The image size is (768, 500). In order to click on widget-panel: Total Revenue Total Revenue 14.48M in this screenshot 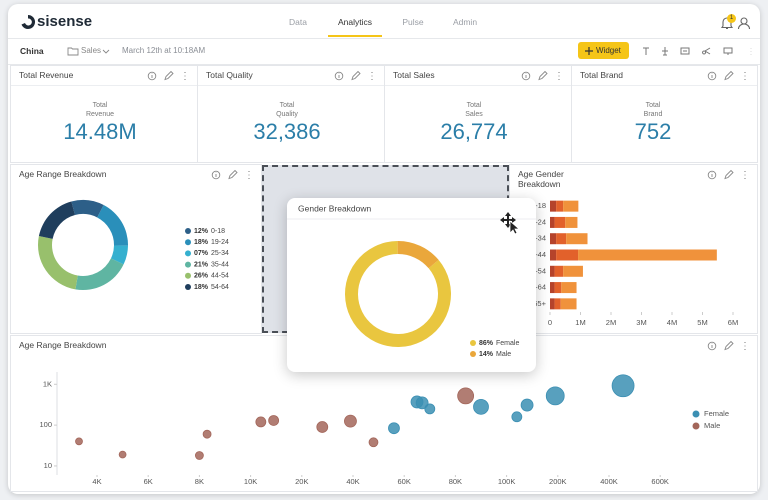, I will do `click(104, 114)`.